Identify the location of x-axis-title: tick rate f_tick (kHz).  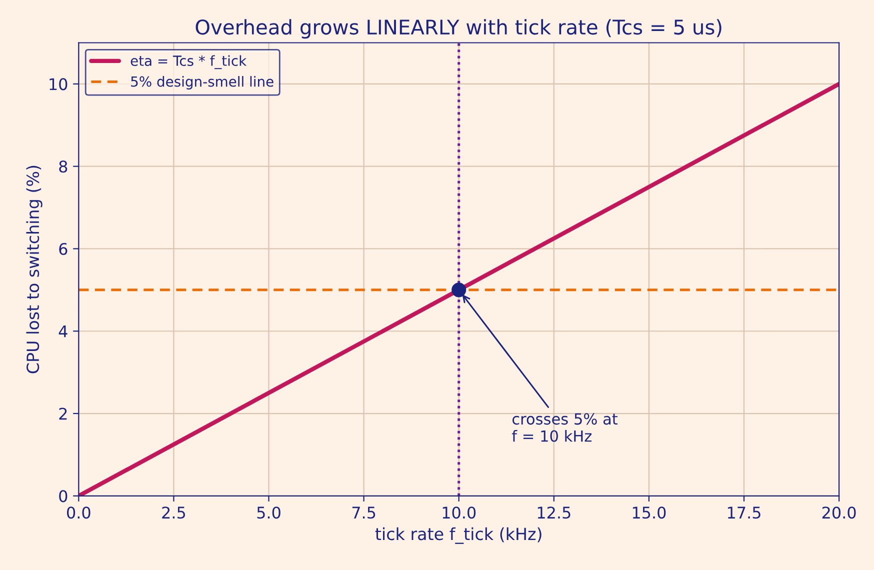
(458, 535).